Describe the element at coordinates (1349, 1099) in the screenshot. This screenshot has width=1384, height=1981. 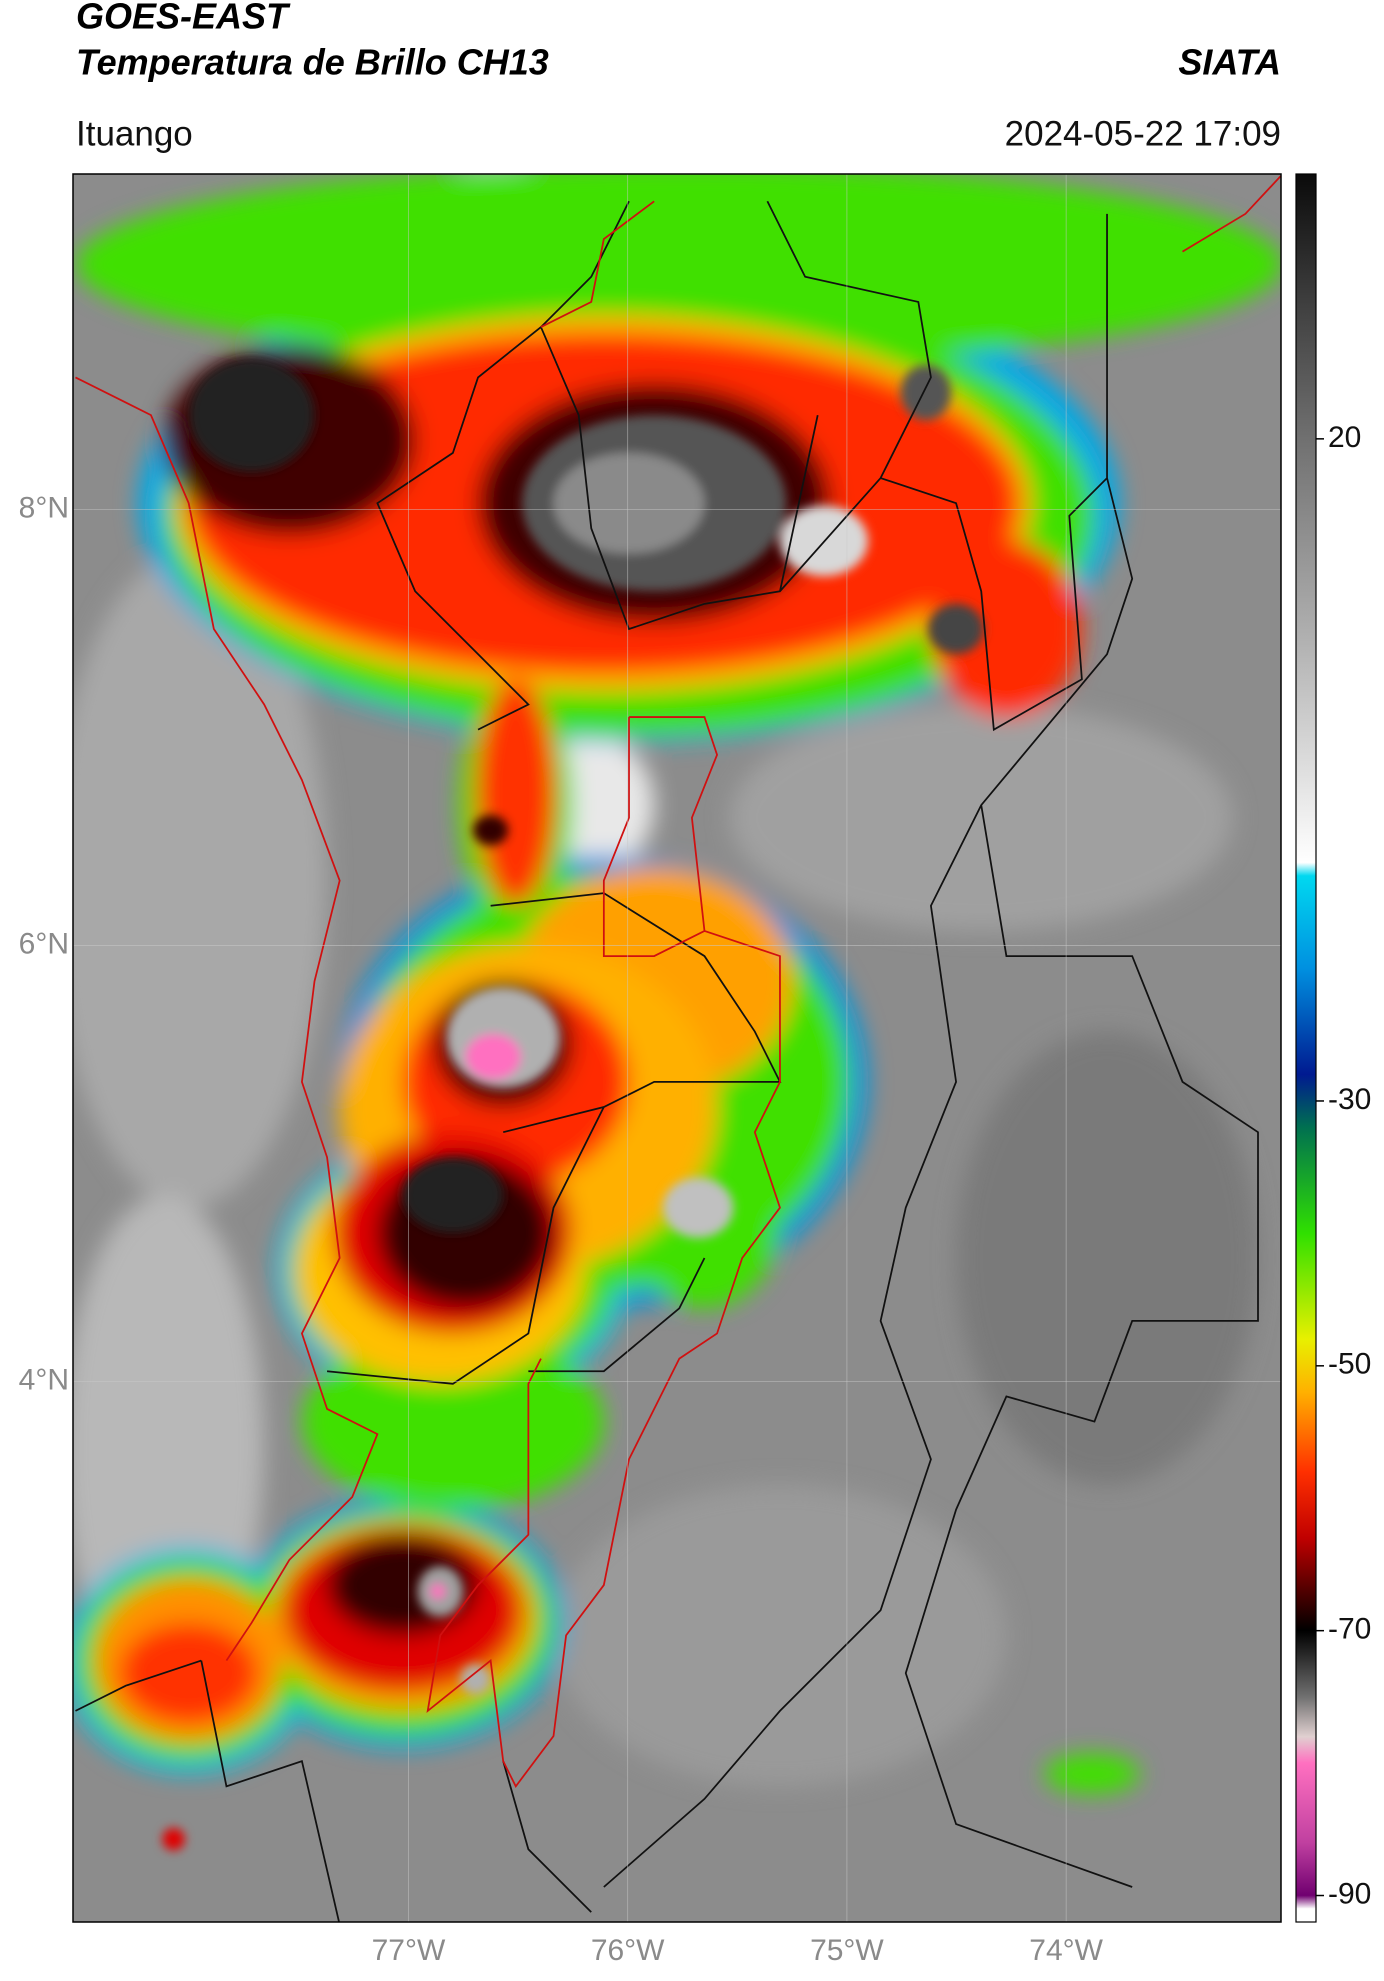
I see `colorbar-tick-label: -30` at that location.